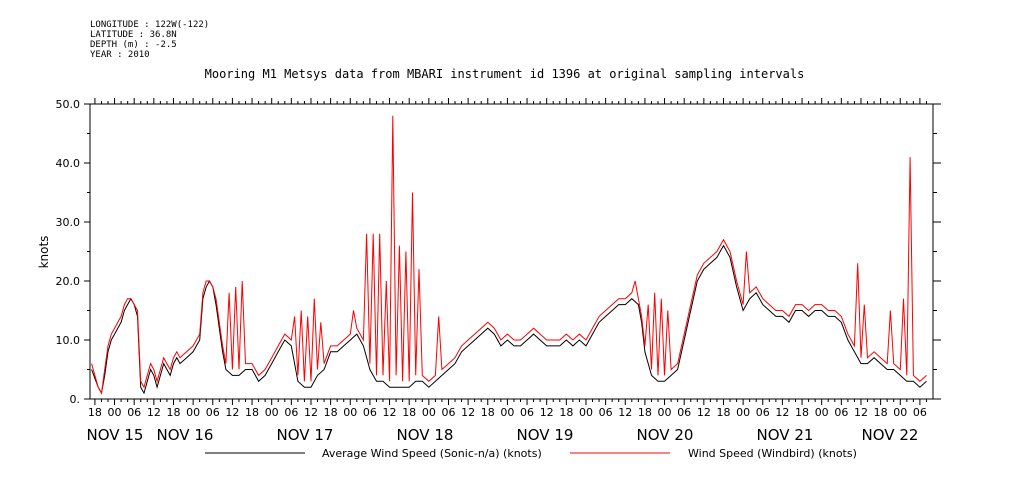 The width and height of the screenshot is (1009, 504). Describe the element at coordinates (665, 435) in the screenshot. I see `x-day-label: NOV 20` at that location.